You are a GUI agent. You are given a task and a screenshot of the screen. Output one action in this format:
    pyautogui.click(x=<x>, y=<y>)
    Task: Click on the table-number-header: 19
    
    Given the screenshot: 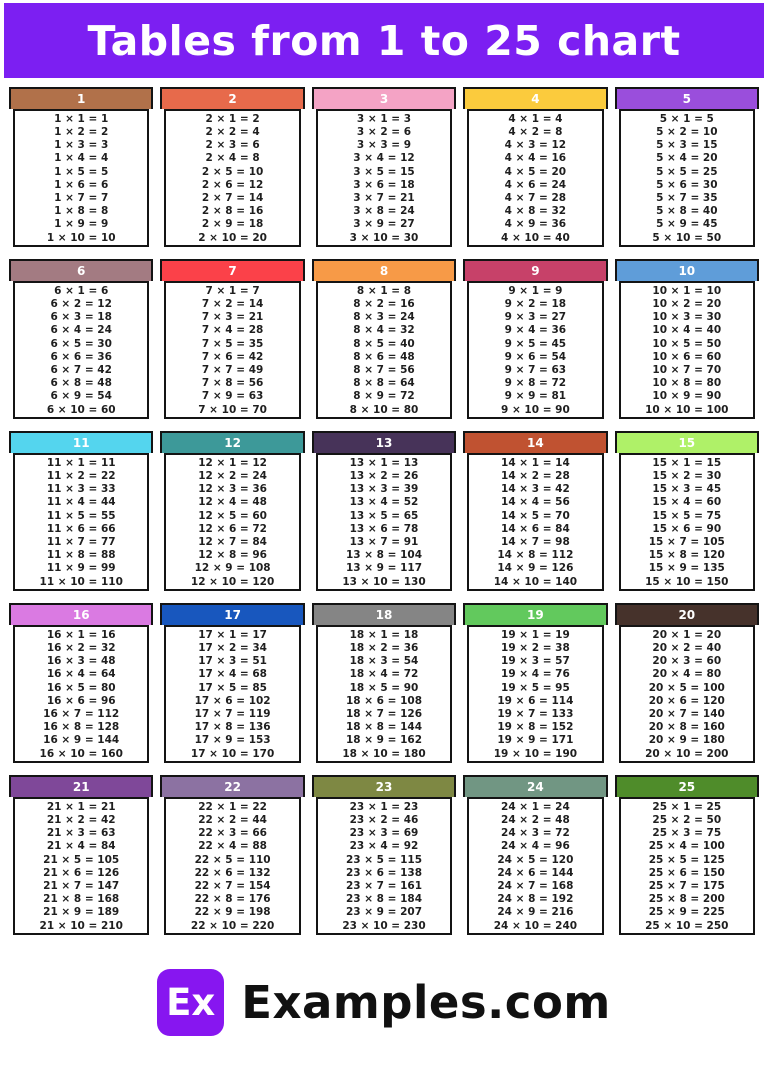 What is the action you would take?
    pyautogui.click(x=535, y=614)
    